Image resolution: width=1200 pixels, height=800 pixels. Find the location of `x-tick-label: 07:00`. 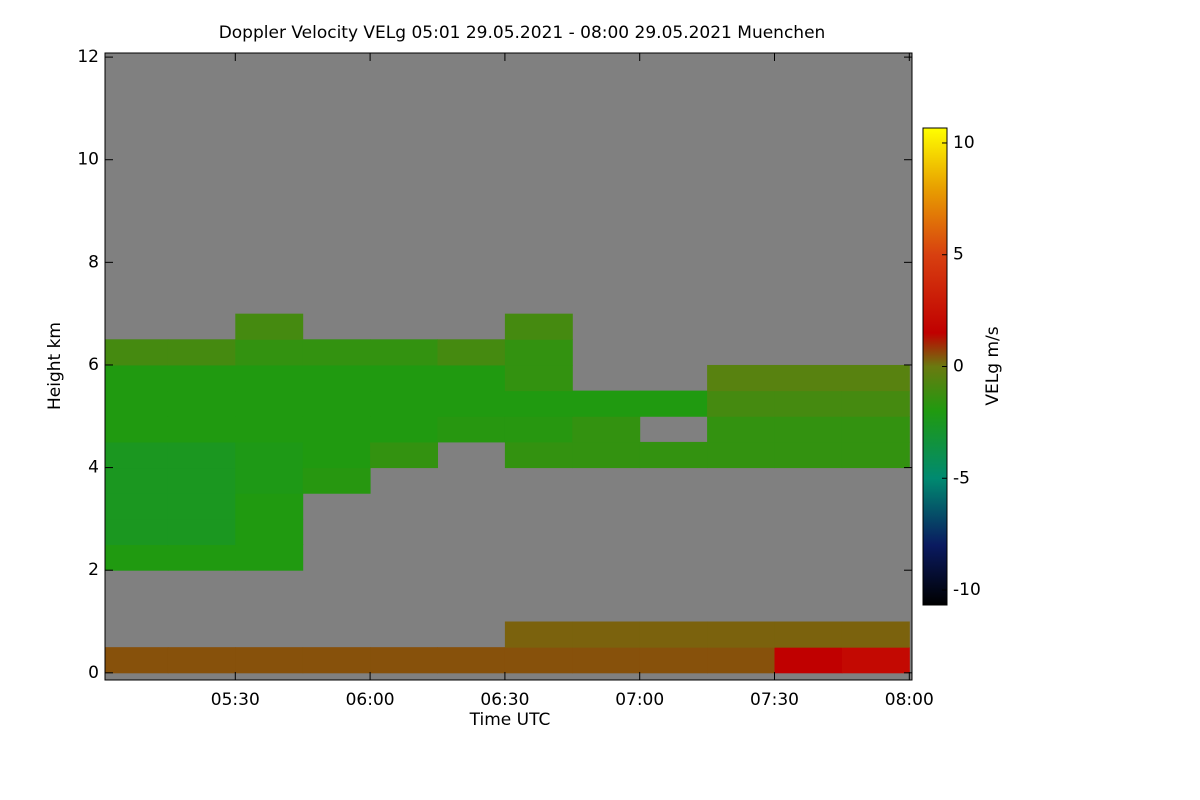

x-tick-label: 07:00 is located at coordinates (639, 700).